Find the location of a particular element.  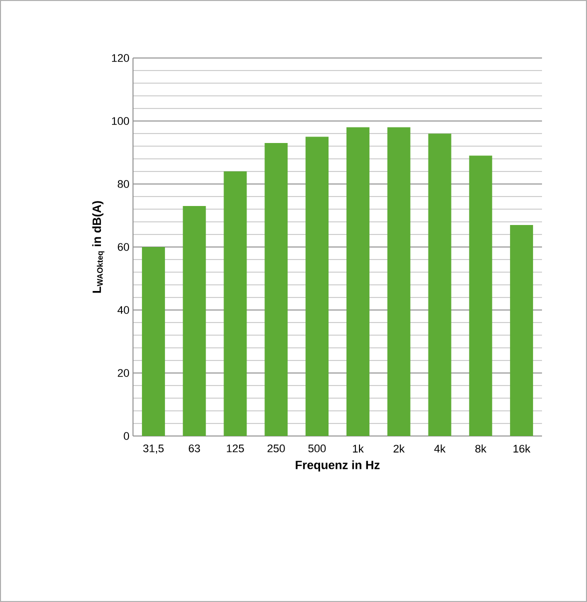

y-axis-title: L$_{WAOkteq}$ in dB(A) is located at coordinates (98, 247).